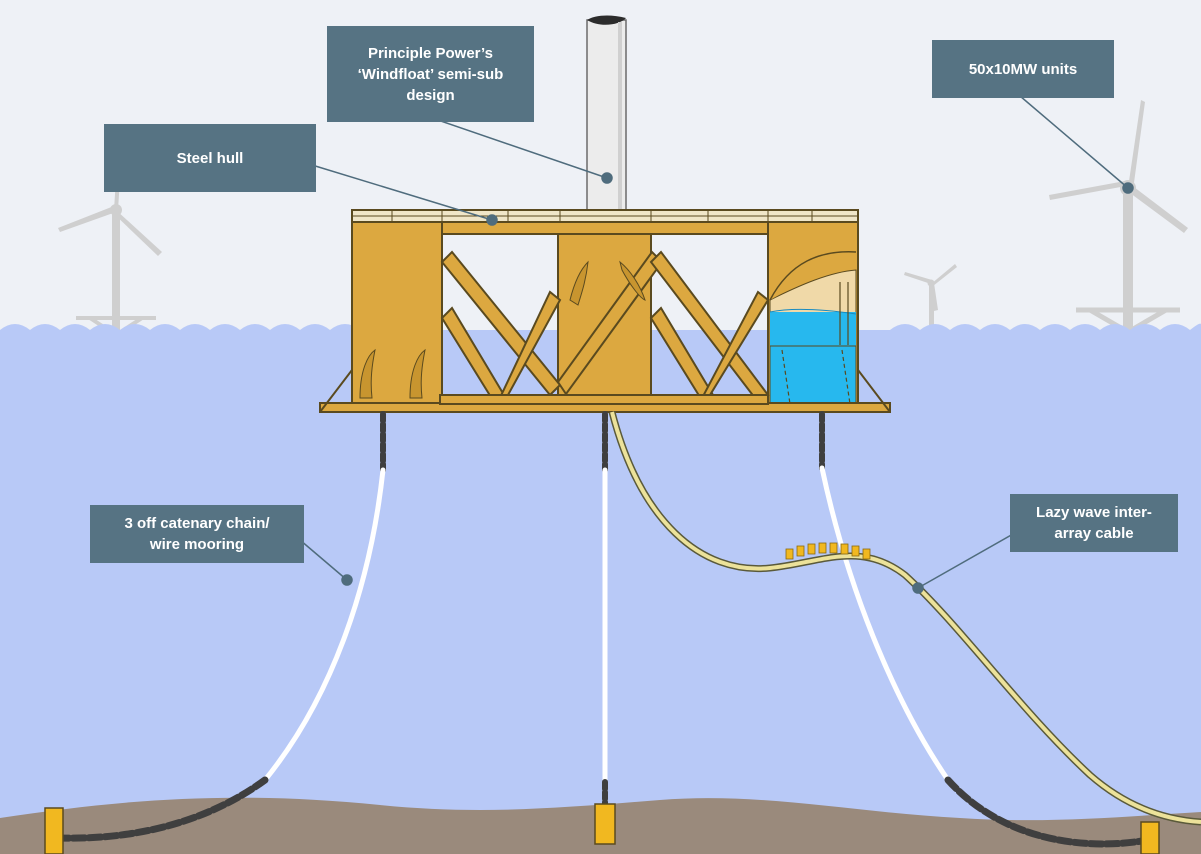  Describe the element at coordinates (1023, 69) in the screenshot. I see `callout-units: 50x10MW units` at that location.